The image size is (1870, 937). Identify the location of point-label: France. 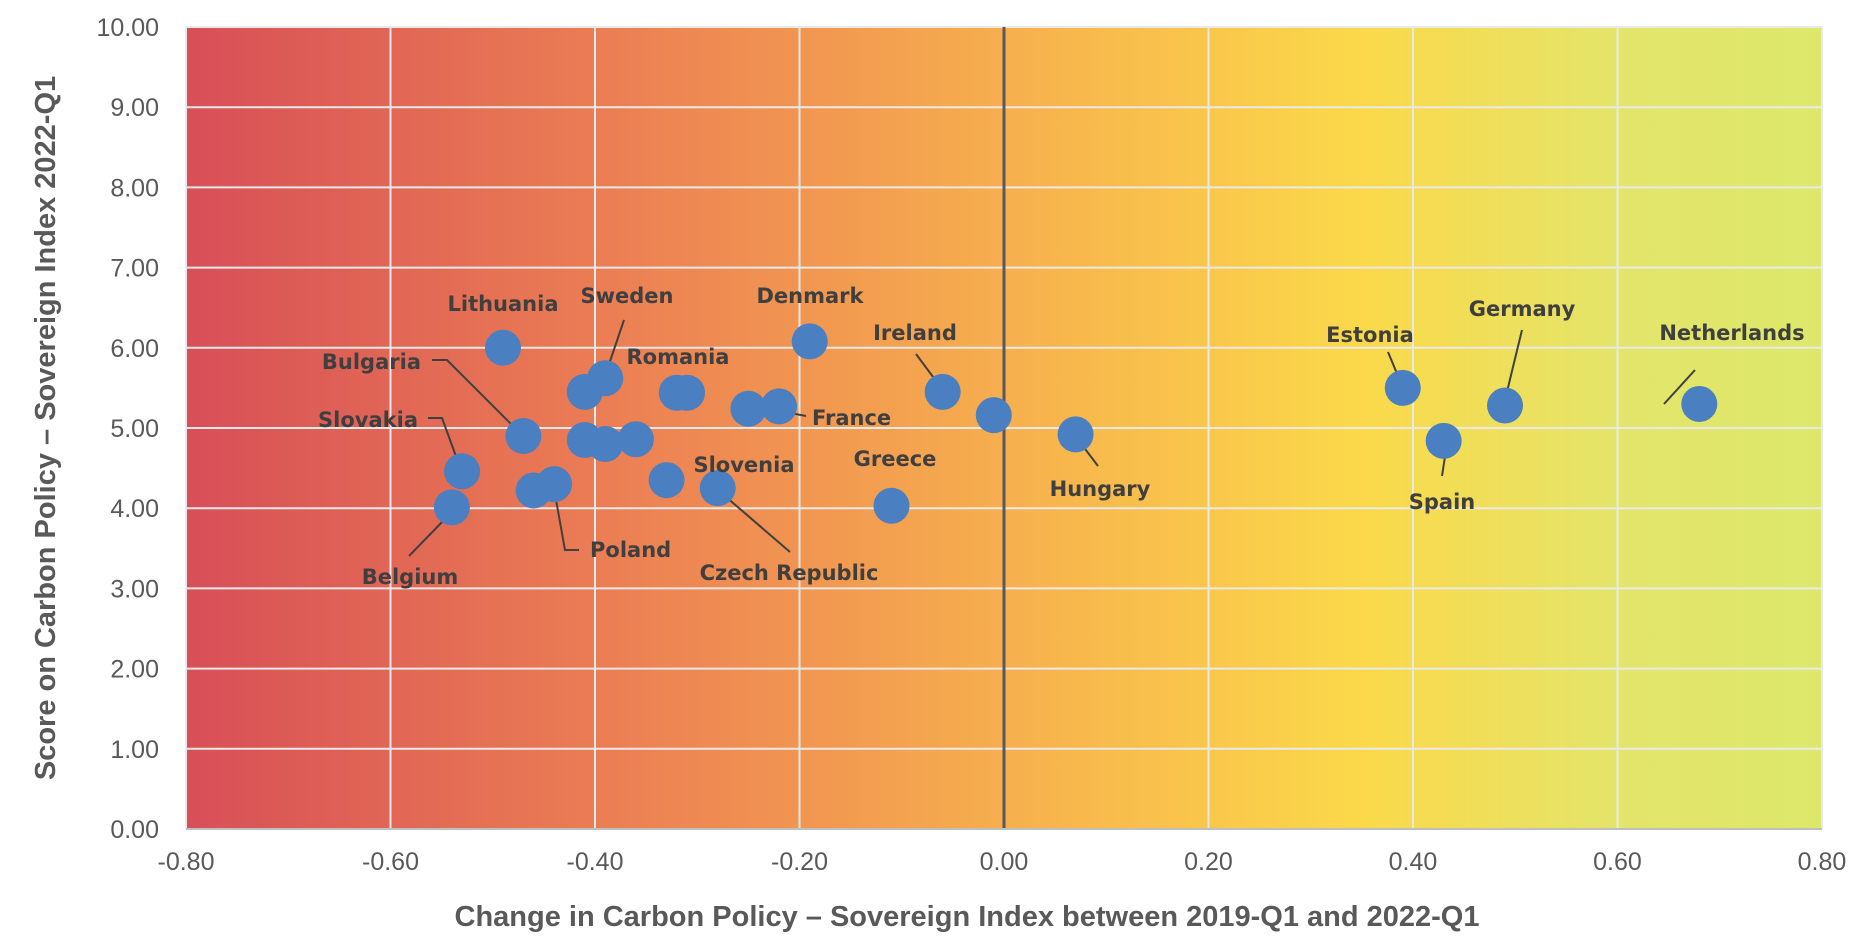
(851, 418).